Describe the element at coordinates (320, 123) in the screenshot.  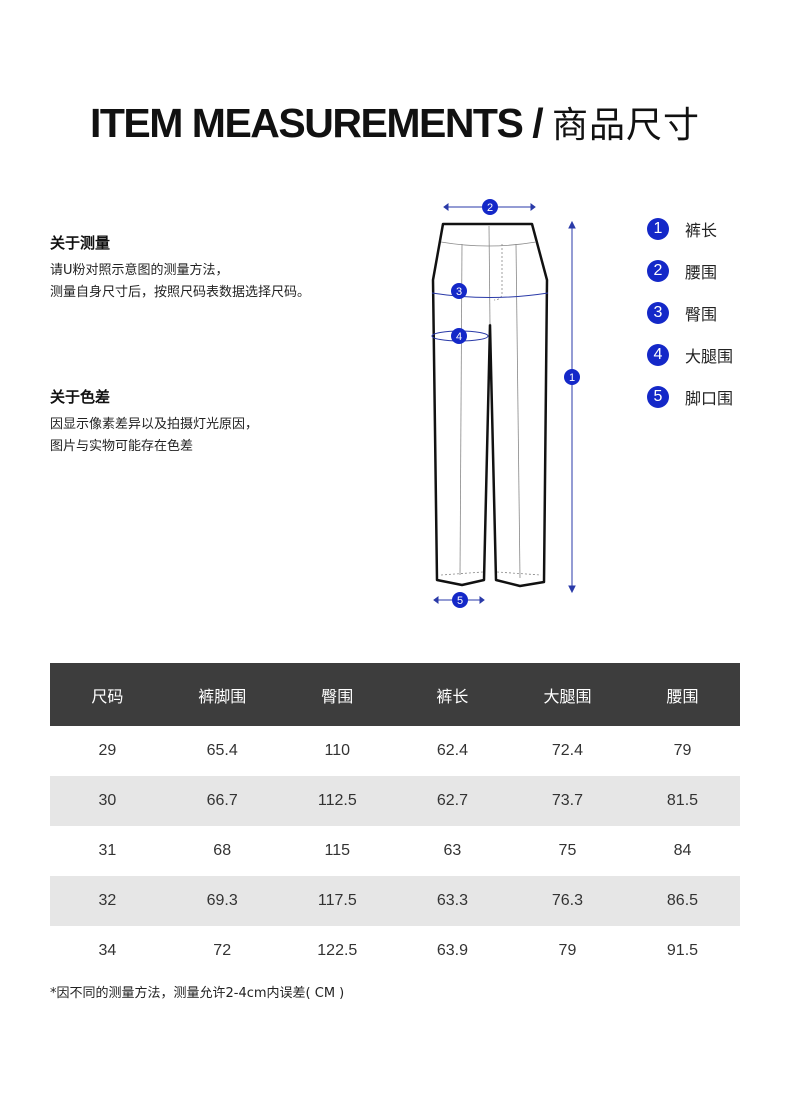
I see `title-en: ITEM MEASUREMENTS /` at that location.